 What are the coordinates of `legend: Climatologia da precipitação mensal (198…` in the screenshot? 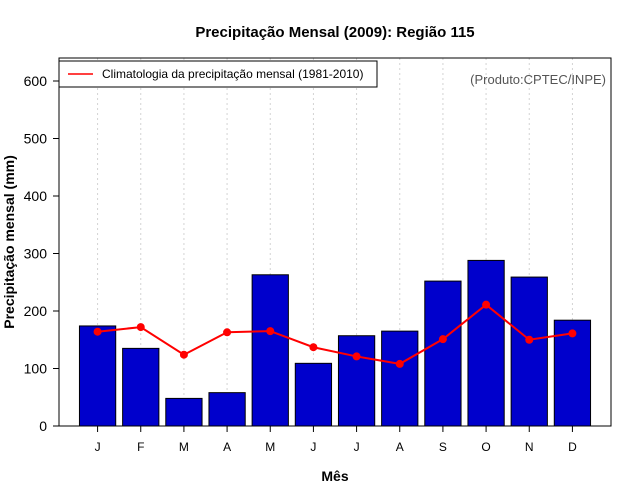 It's located at (218, 74).